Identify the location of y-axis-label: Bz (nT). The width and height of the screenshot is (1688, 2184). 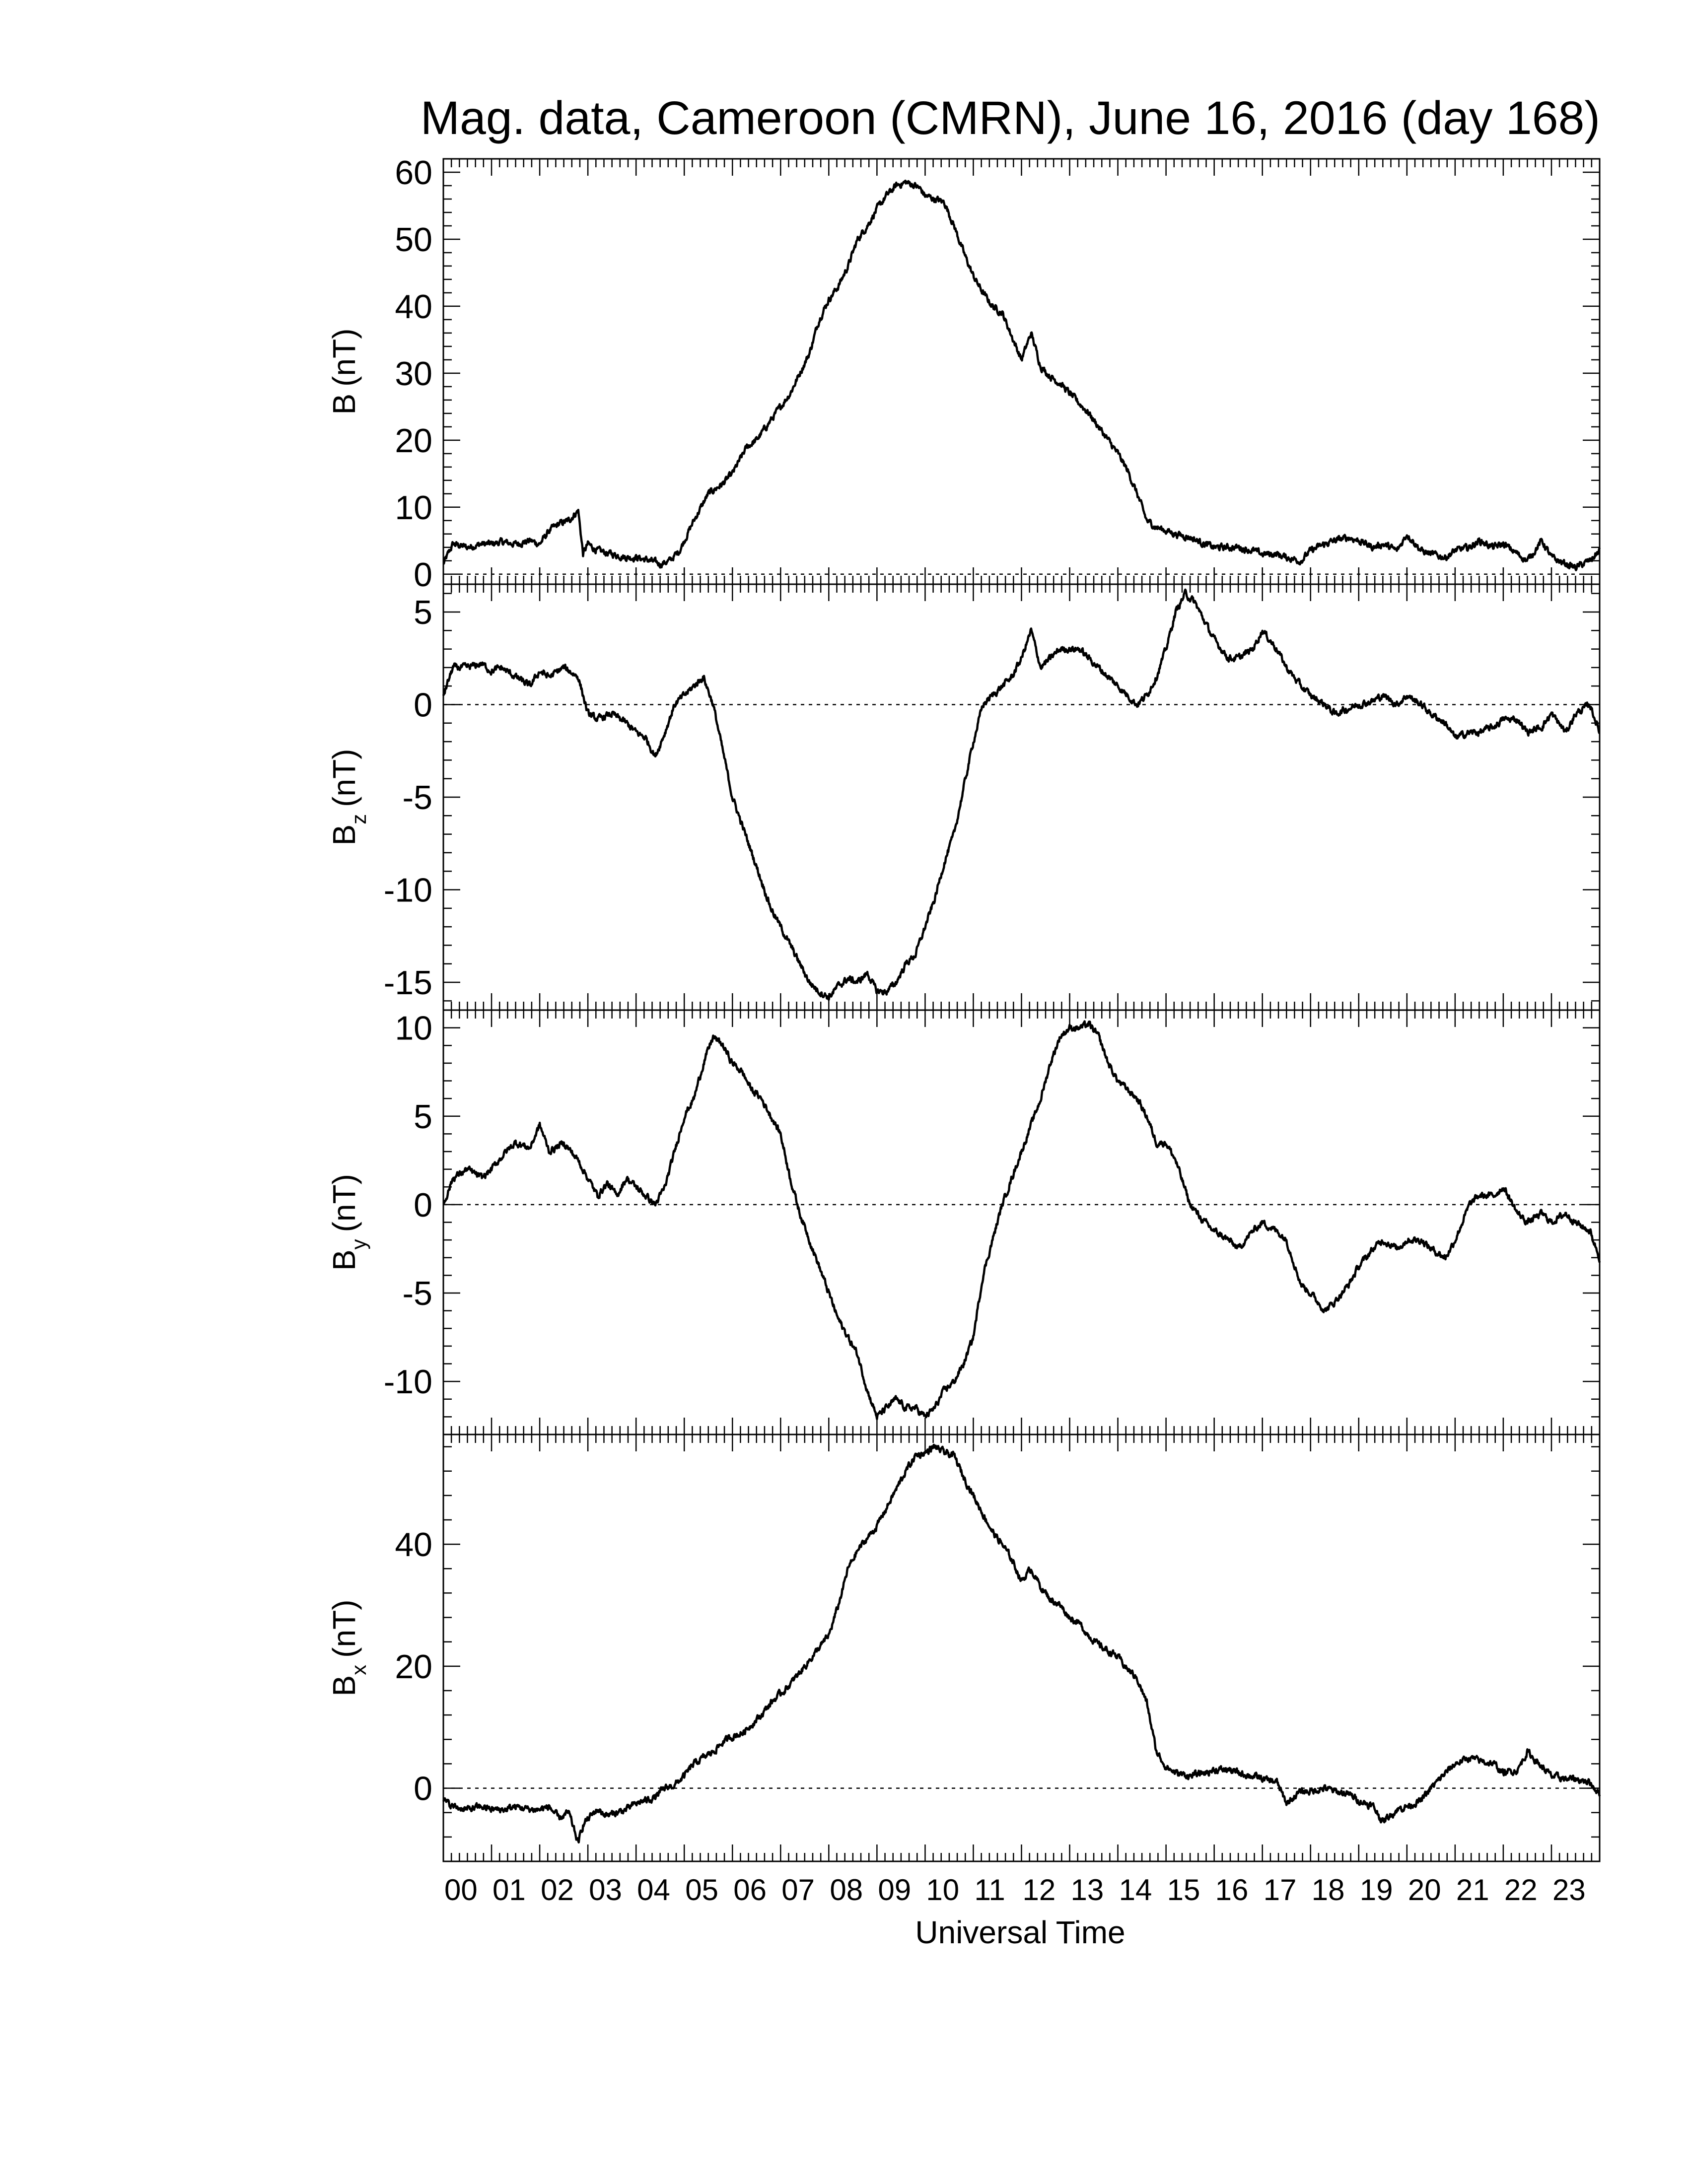
(348, 797).